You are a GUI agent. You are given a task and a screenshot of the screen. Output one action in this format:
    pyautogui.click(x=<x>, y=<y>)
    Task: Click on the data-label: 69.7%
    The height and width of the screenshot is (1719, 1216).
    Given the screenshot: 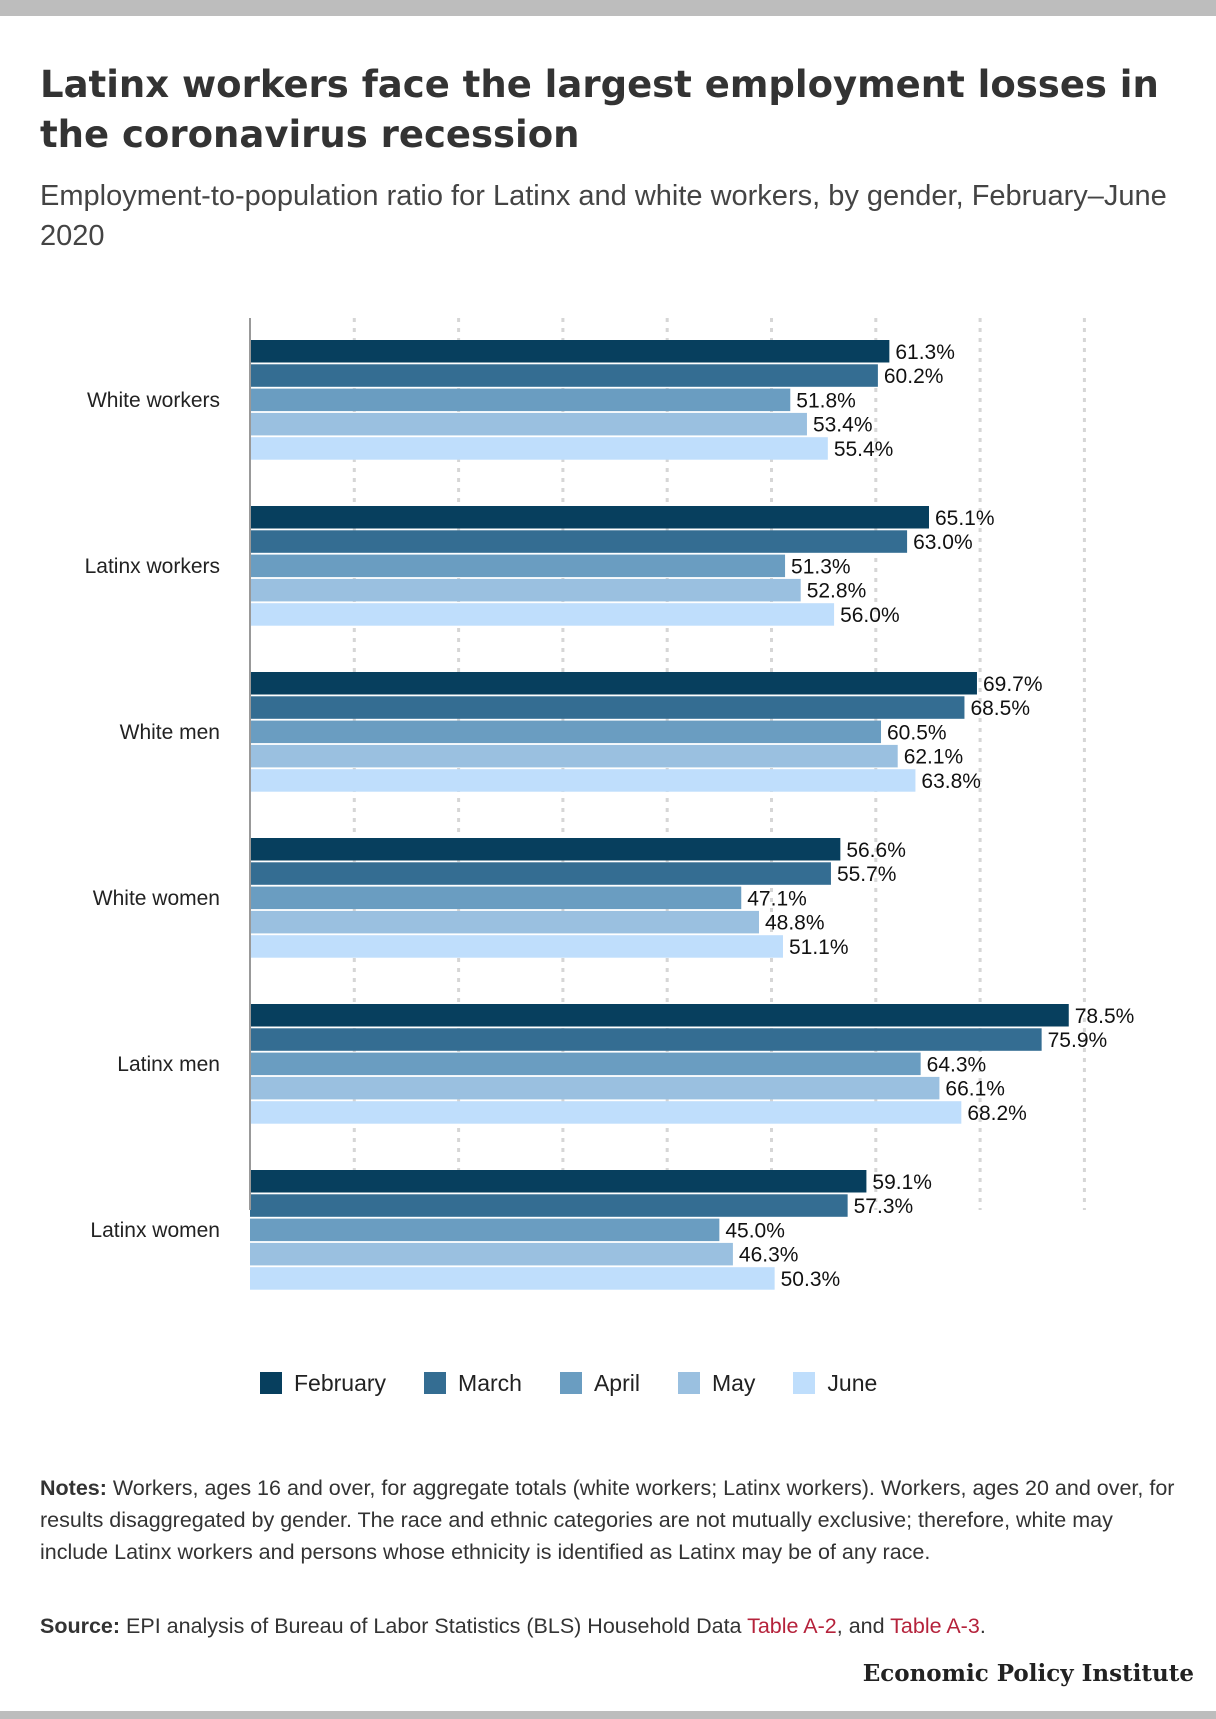 What is the action you would take?
    pyautogui.click(x=1013, y=684)
    